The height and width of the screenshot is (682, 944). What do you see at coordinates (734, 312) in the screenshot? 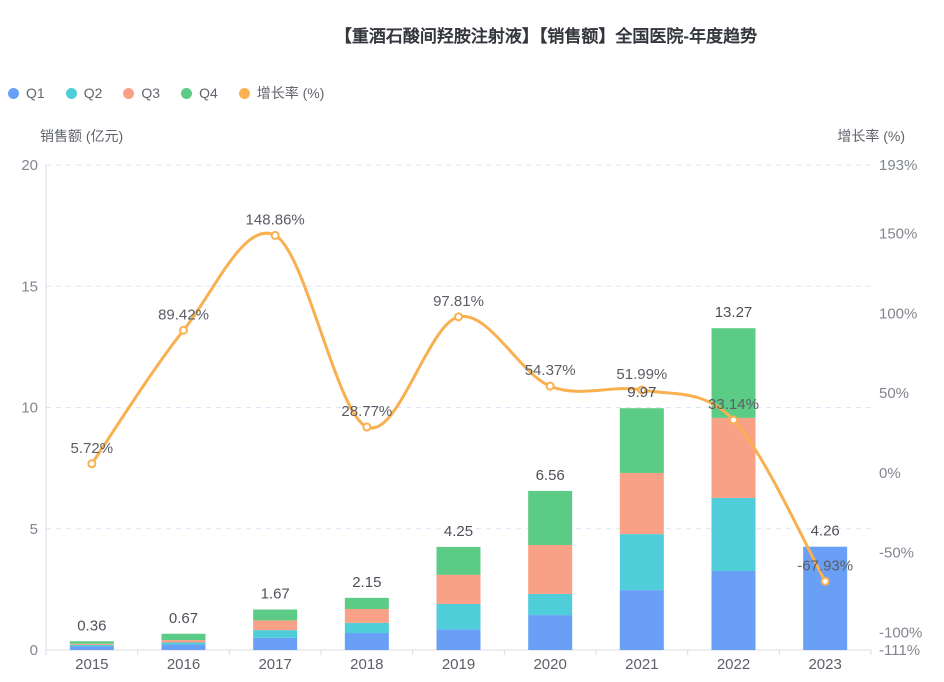
I see `bar-total-label: 13.27` at bounding box center [734, 312].